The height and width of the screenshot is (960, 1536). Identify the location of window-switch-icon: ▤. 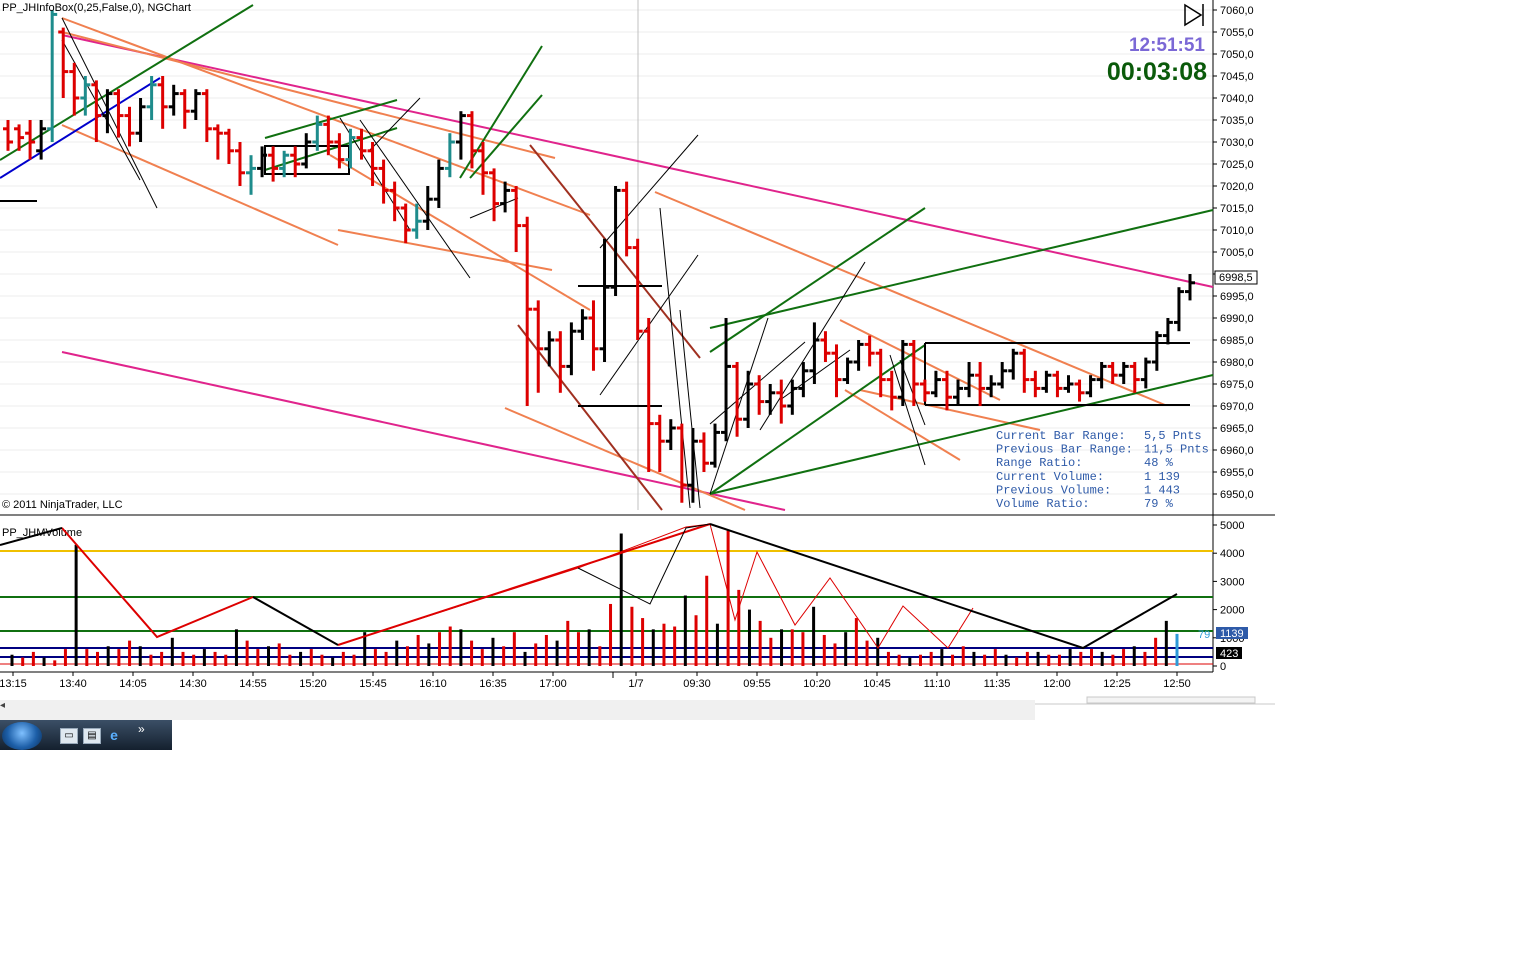
(92, 736).